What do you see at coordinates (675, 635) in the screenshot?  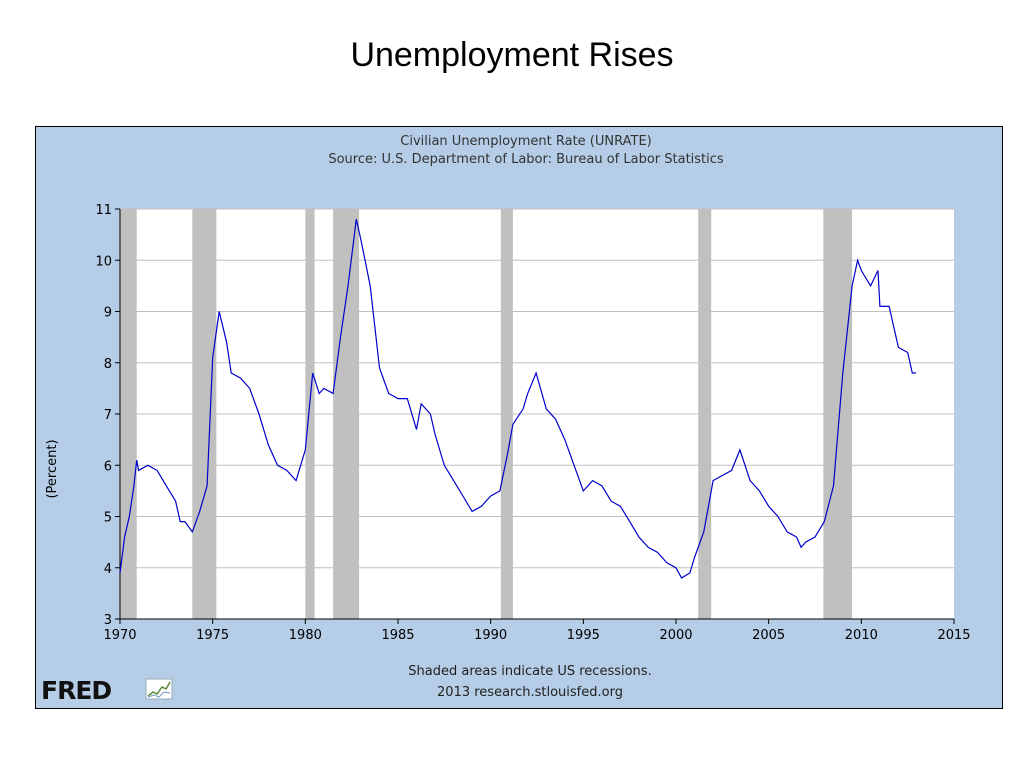 I see `x-tick-label: 2000` at bounding box center [675, 635].